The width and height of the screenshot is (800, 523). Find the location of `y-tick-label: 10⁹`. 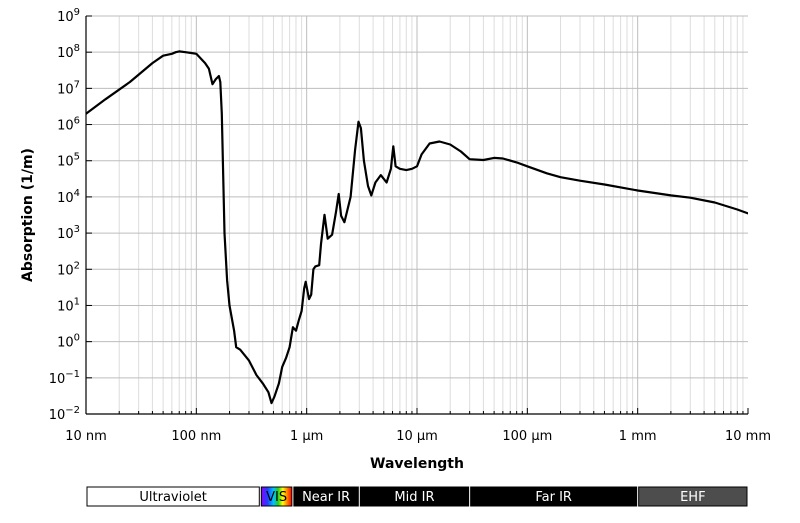

y-tick-label: 10⁹ is located at coordinates (68, 16).